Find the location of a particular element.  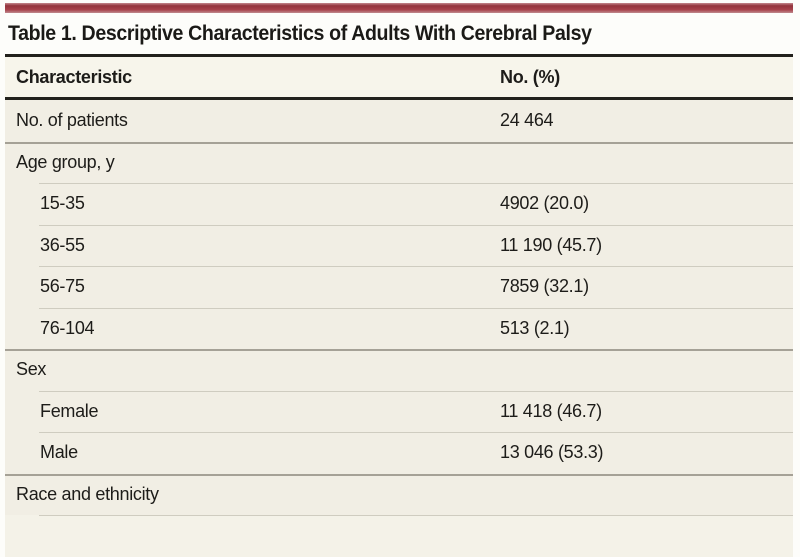

row-label: Sex is located at coordinates (31, 369).